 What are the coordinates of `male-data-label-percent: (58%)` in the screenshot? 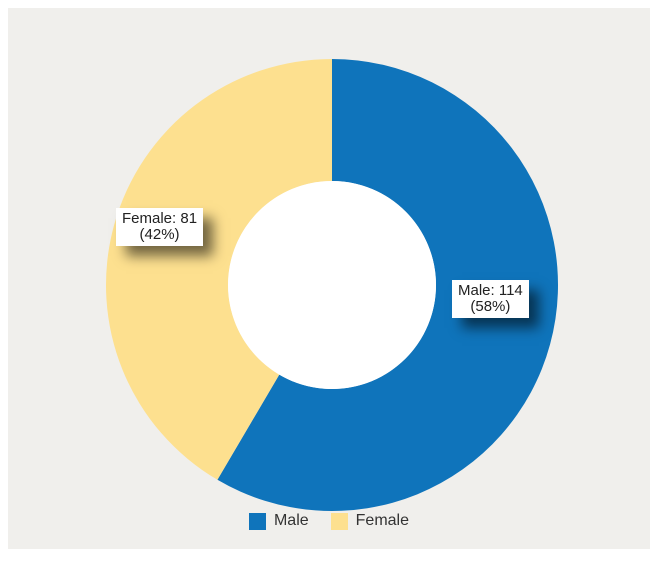 It's located at (490, 306).